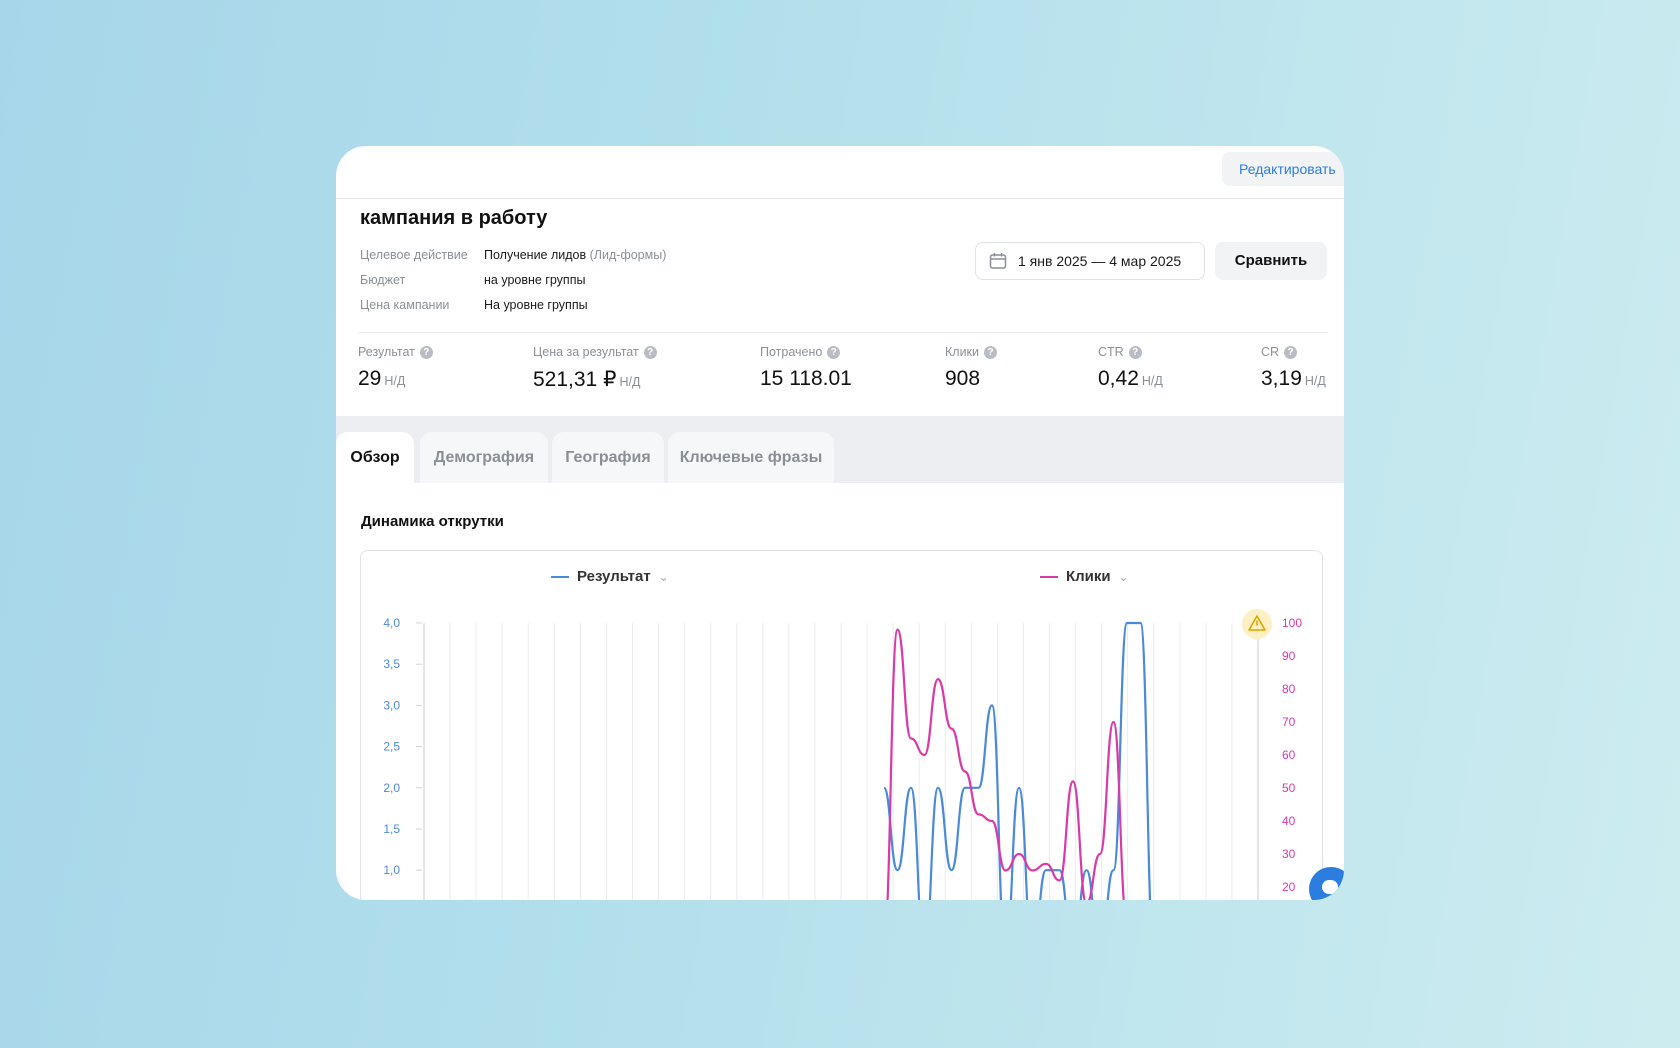 The height and width of the screenshot is (1048, 1680). I want to click on campaign-title: кампания в работу, so click(454, 218).